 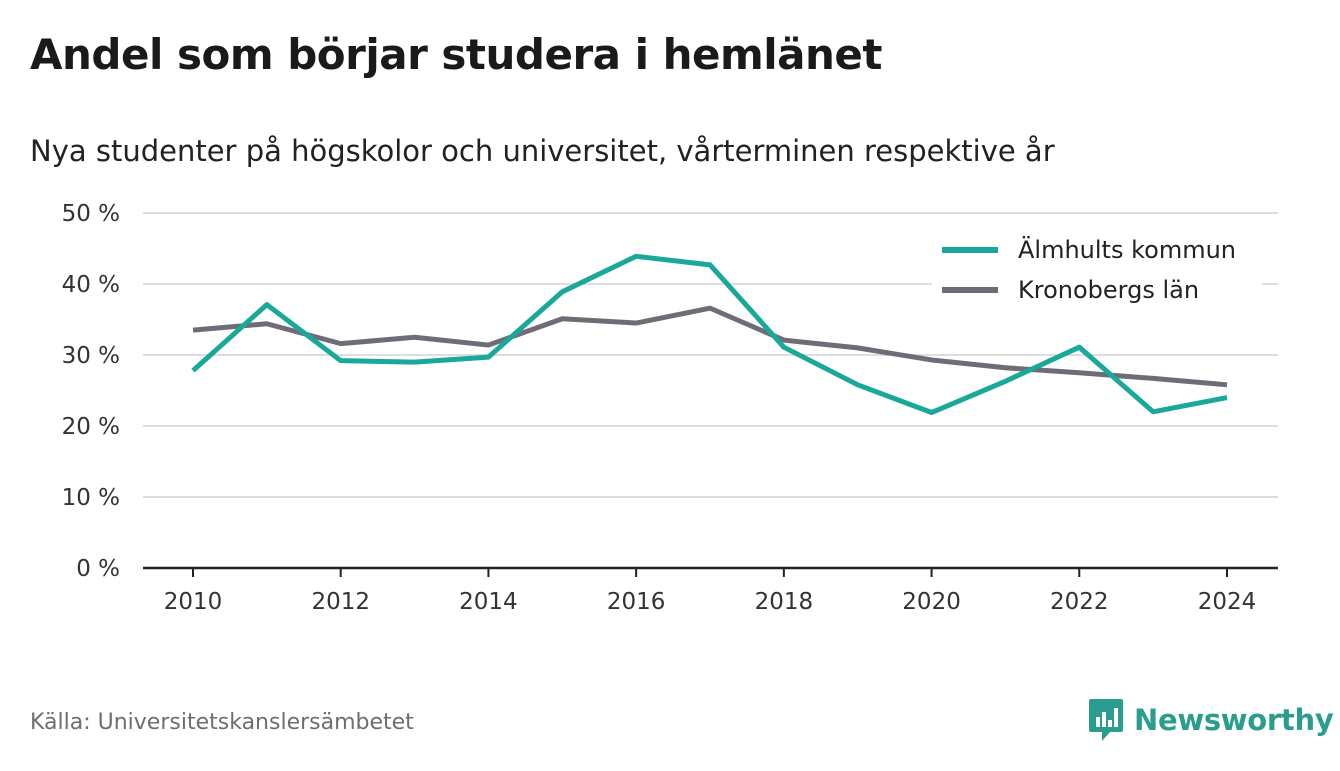 What do you see at coordinates (456, 54) in the screenshot?
I see `chart-title: Andel som börjar studera i hemlänet` at bounding box center [456, 54].